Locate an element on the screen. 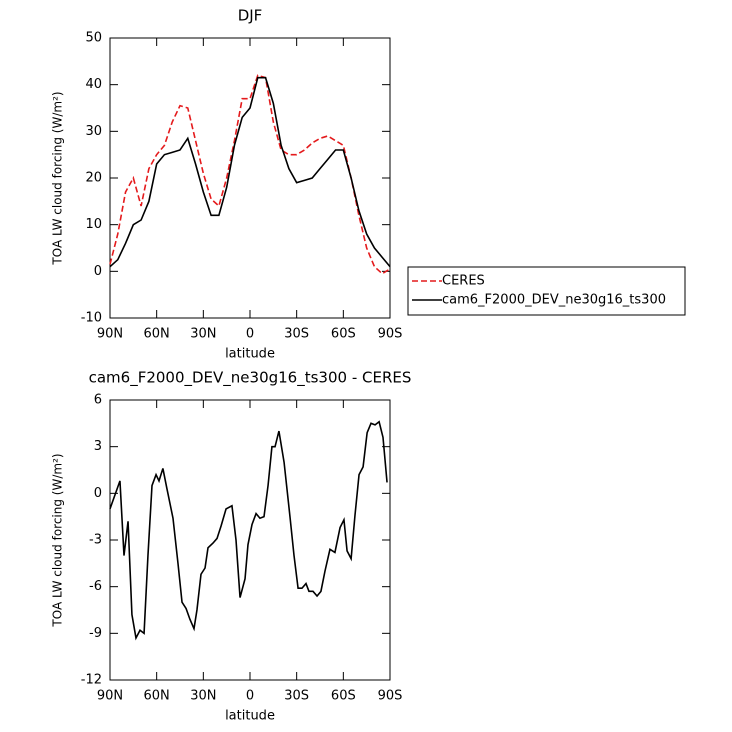 The height and width of the screenshot is (732, 732). legend-label: cam6_F2000_DEV_ne30g16_ts300 is located at coordinates (554, 300).